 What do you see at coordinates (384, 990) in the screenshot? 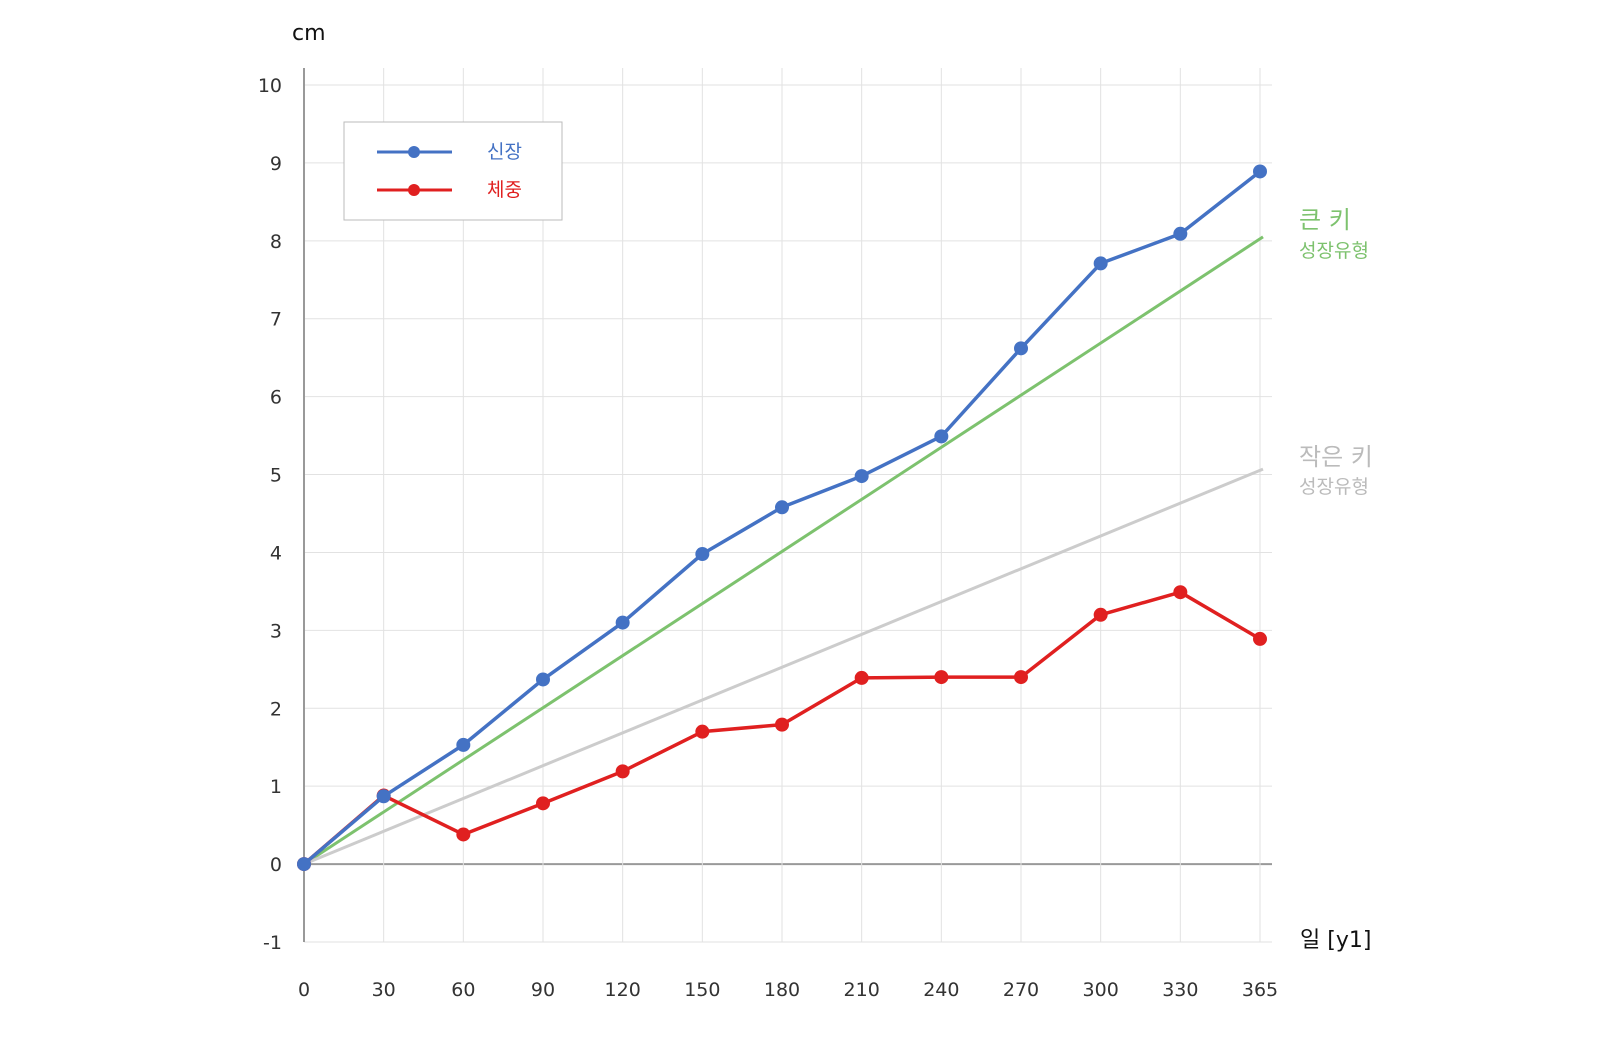
I see `x-tick-label: 30` at bounding box center [384, 990].